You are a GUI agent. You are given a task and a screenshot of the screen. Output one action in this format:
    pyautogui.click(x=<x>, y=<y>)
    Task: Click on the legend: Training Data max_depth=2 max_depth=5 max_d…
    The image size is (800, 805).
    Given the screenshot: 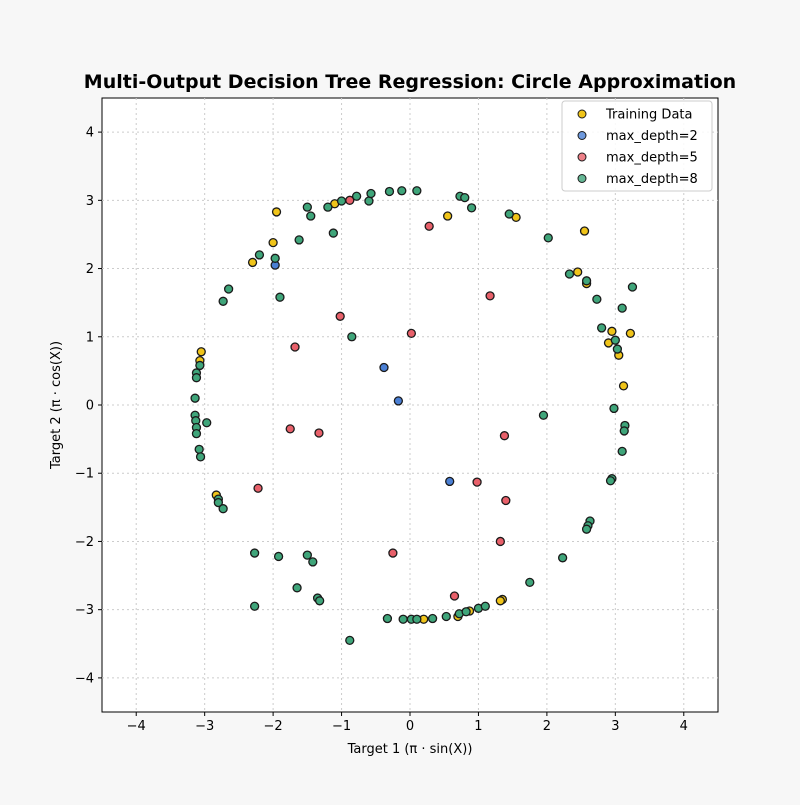 What is the action you would take?
    pyautogui.click(x=637, y=146)
    